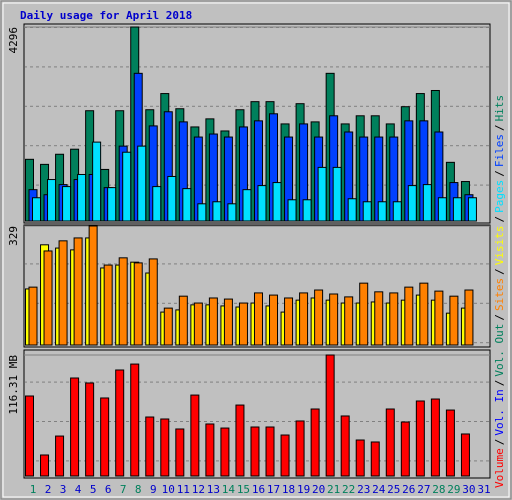  What do you see at coordinates (198, 489) in the screenshot?
I see `x-tick-label: 12` at bounding box center [198, 489].